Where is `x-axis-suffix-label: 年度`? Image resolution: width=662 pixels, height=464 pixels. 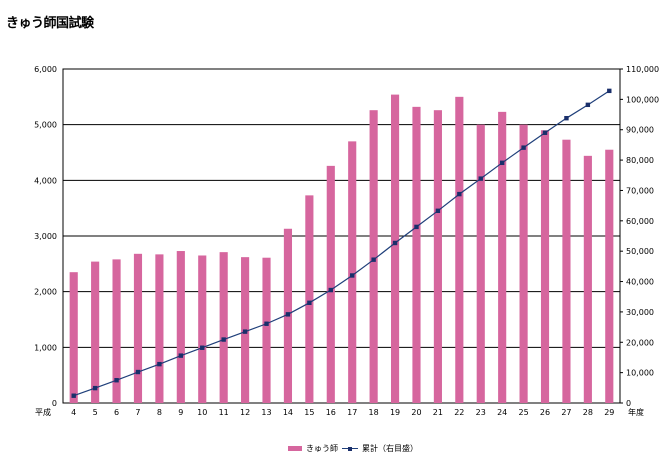
x-axis-suffix-label: 年度 is located at coordinates (636, 412).